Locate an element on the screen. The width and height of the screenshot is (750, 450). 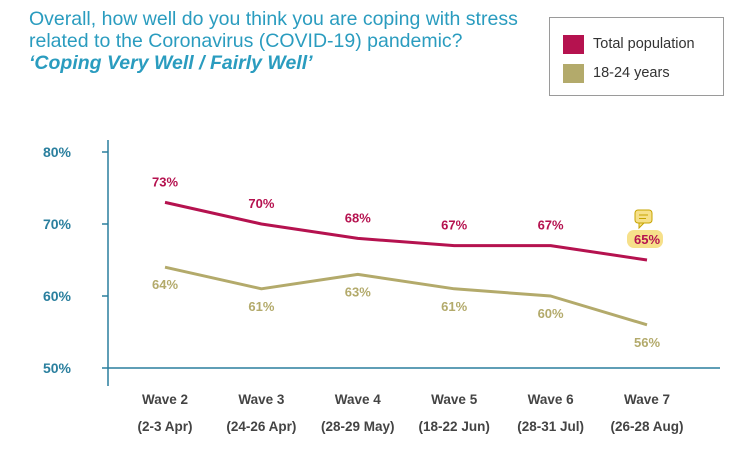
comment-icon-tail is located at coordinates (642, 226).